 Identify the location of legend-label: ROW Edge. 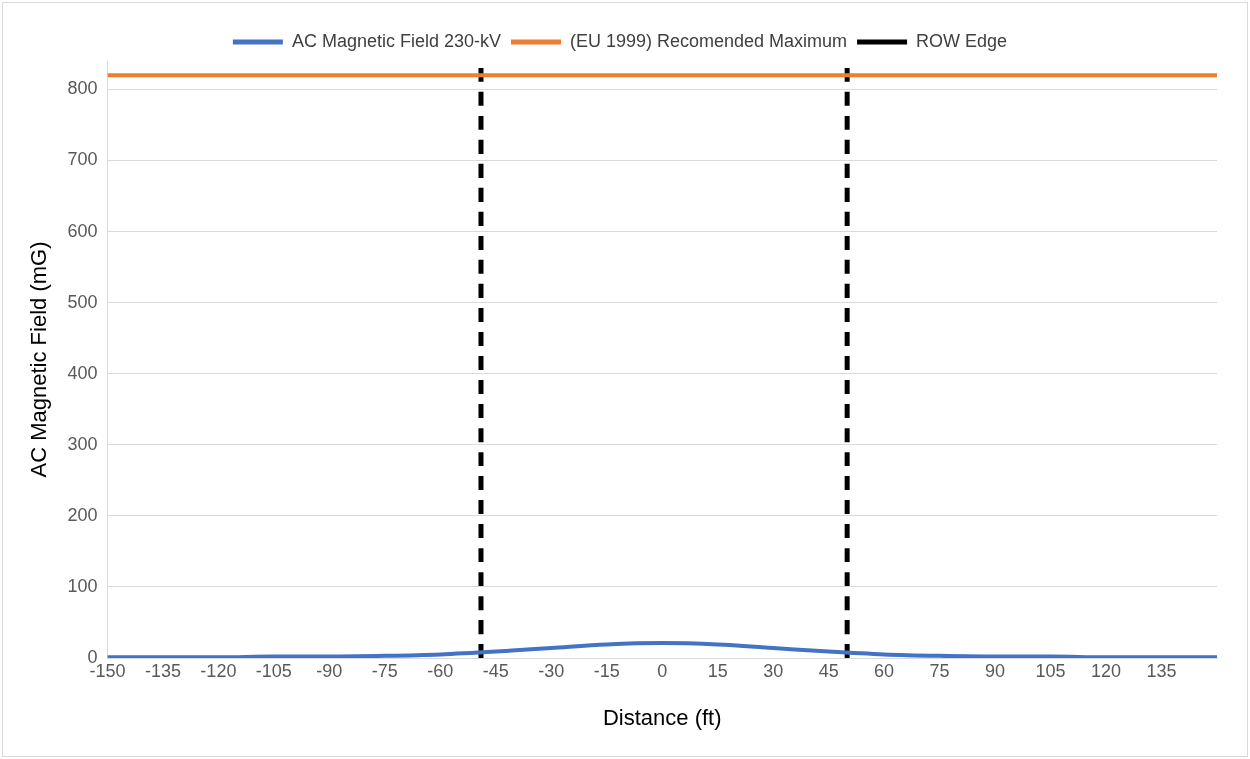
(962, 40).